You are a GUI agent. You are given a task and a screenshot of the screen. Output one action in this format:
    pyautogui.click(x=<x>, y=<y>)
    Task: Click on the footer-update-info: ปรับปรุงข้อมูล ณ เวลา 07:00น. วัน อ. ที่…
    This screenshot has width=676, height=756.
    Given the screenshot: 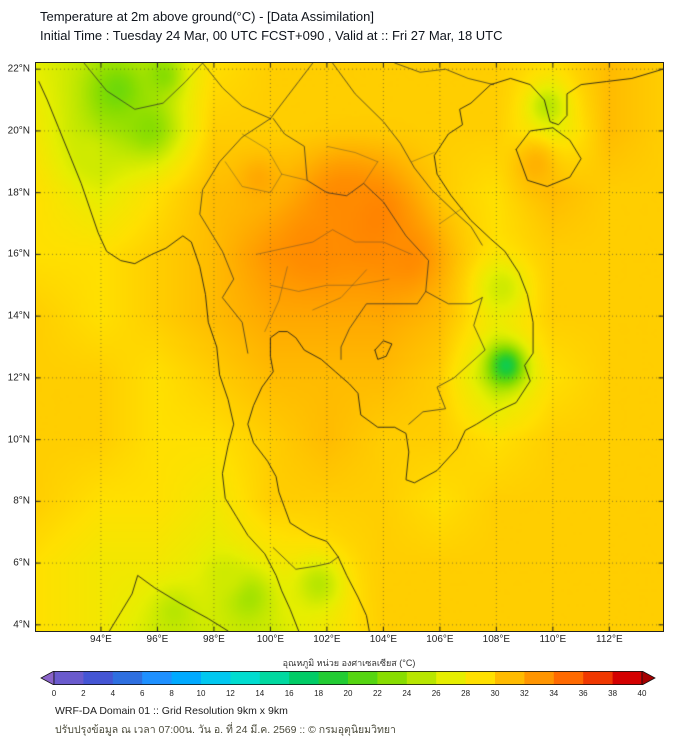 What is the action you would take?
    pyautogui.click(x=225, y=730)
    